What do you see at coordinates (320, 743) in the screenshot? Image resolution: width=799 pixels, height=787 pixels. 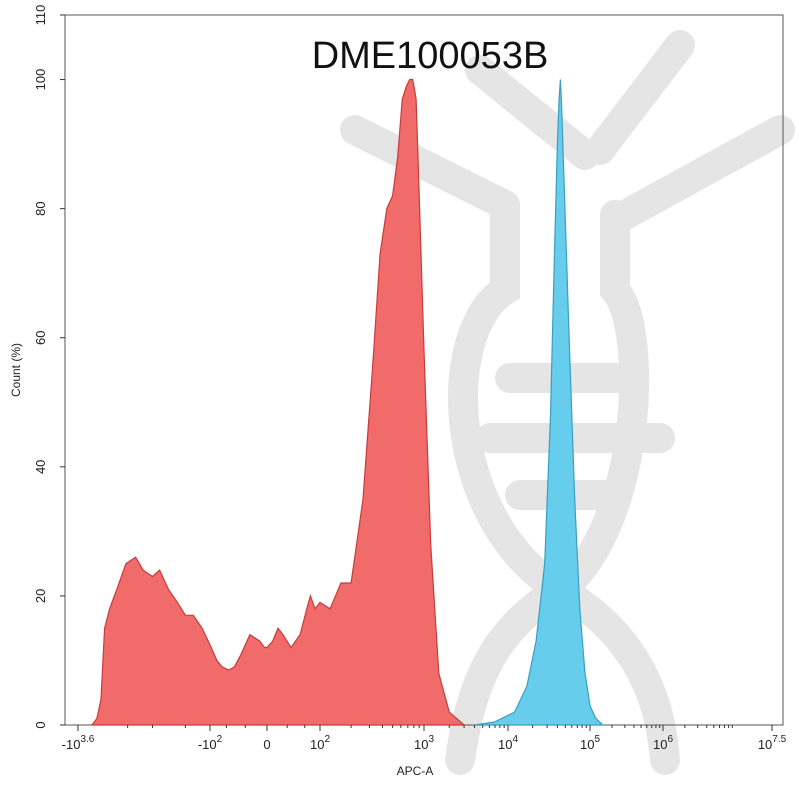 I see `x-tick-label: 10²` at bounding box center [320, 743].